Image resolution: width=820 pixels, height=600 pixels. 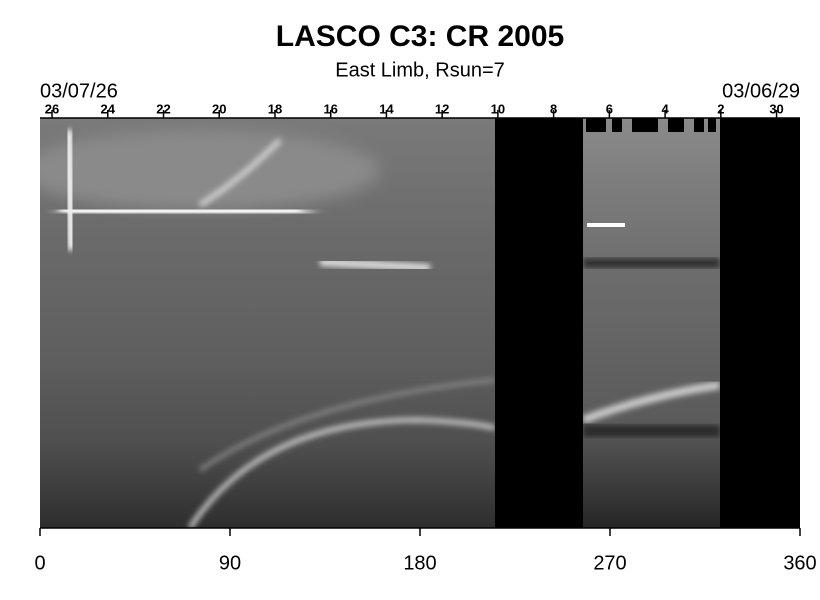 What do you see at coordinates (609, 563) in the screenshot?
I see `x-tick-label: 270` at bounding box center [609, 563].